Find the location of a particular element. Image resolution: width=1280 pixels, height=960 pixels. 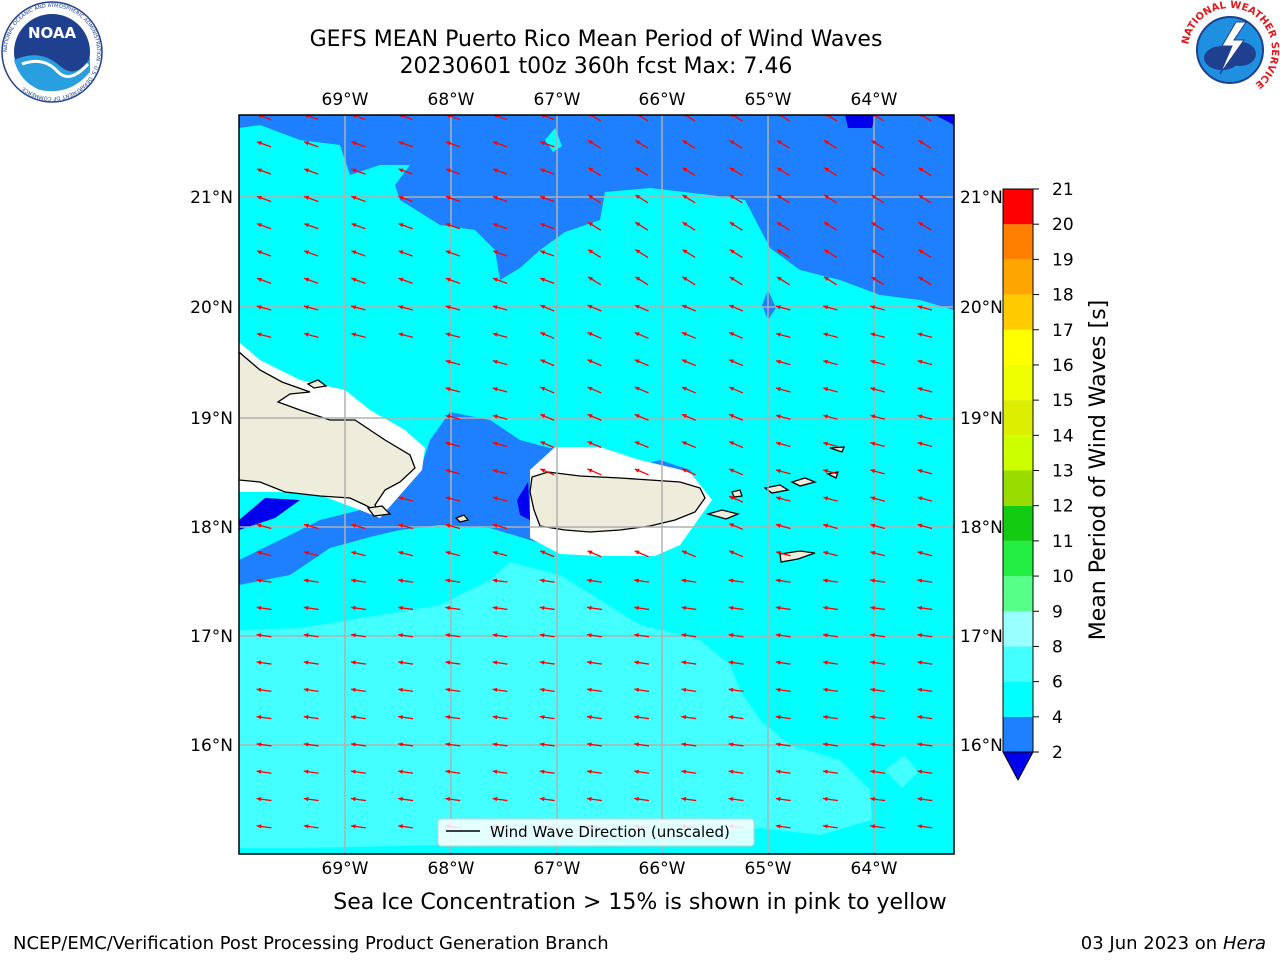

lat-label-left: 16°N is located at coordinates (211, 746).